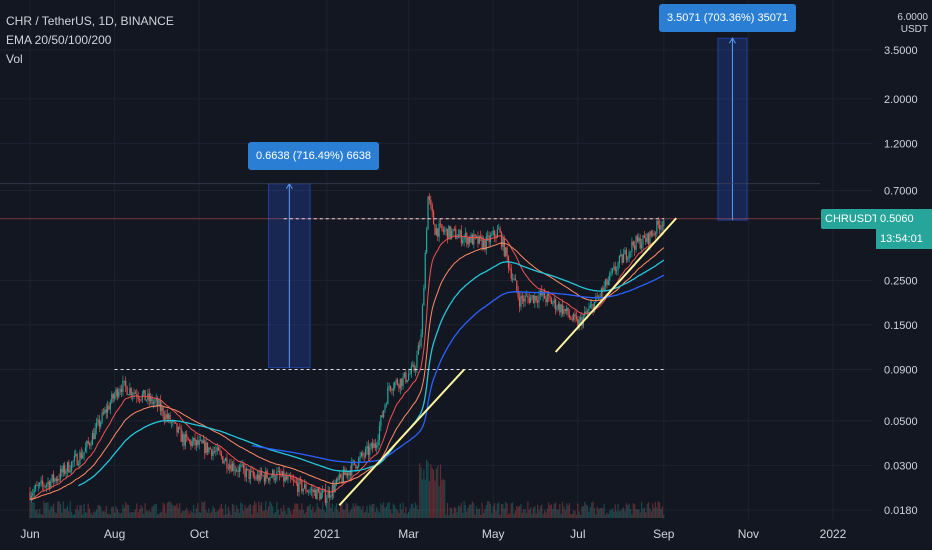 The width and height of the screenshot is (932, 550). I want to click on legend-ema: EMA 20/50/100/200, so click(59, 40).